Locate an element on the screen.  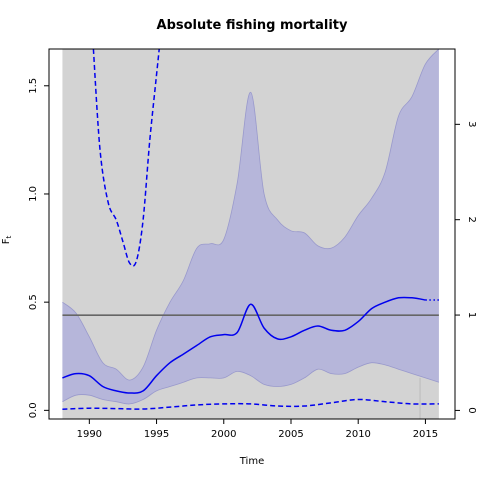
band-lower-edge is located at coordinates (251, 383).